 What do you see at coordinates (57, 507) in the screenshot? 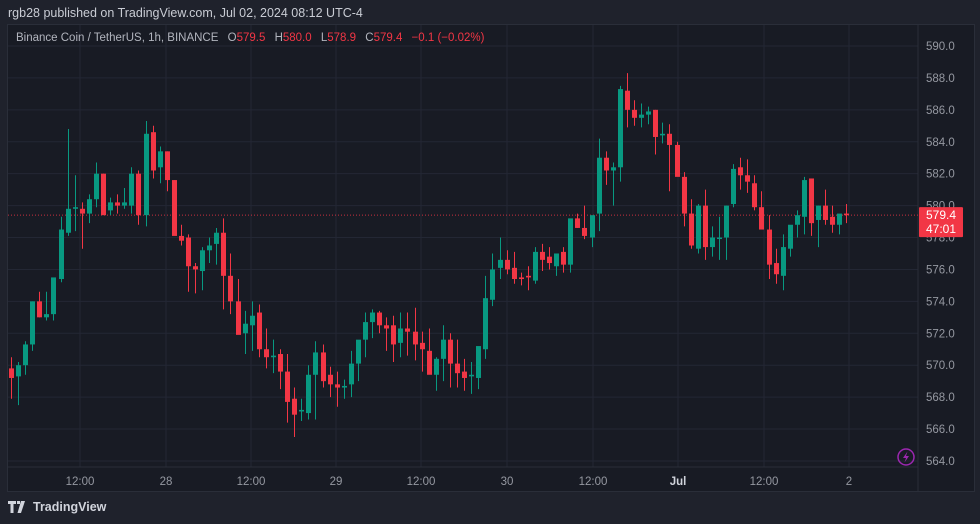
I see `tradingview-brand: TradingView` at bounding box center [57, 507].